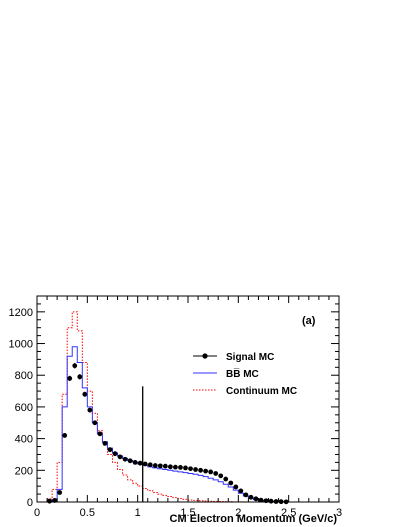  Describe the element at coordinates (254, 519) in the screenshot. I see `x-axis-title: CM Electron Momentum (GeV/c)` at that location.